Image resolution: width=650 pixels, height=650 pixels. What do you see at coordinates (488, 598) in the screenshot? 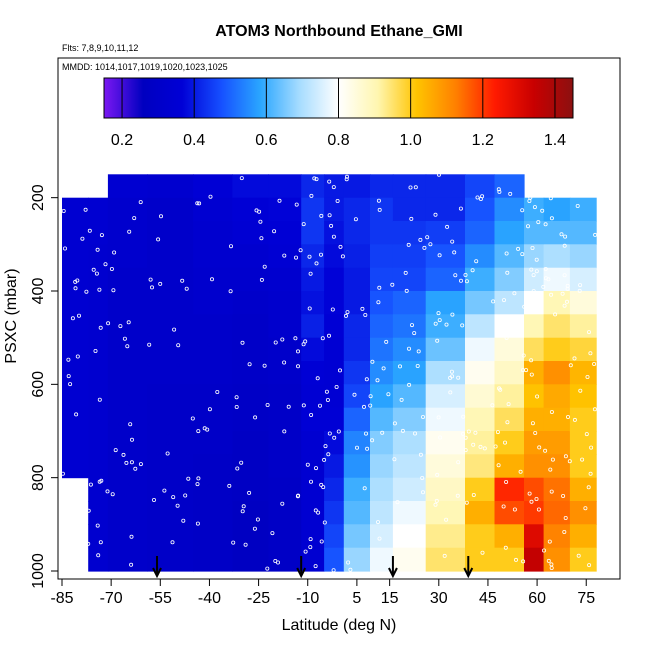
I see `x-tick-label: 45` at bounding box center [488, 598].